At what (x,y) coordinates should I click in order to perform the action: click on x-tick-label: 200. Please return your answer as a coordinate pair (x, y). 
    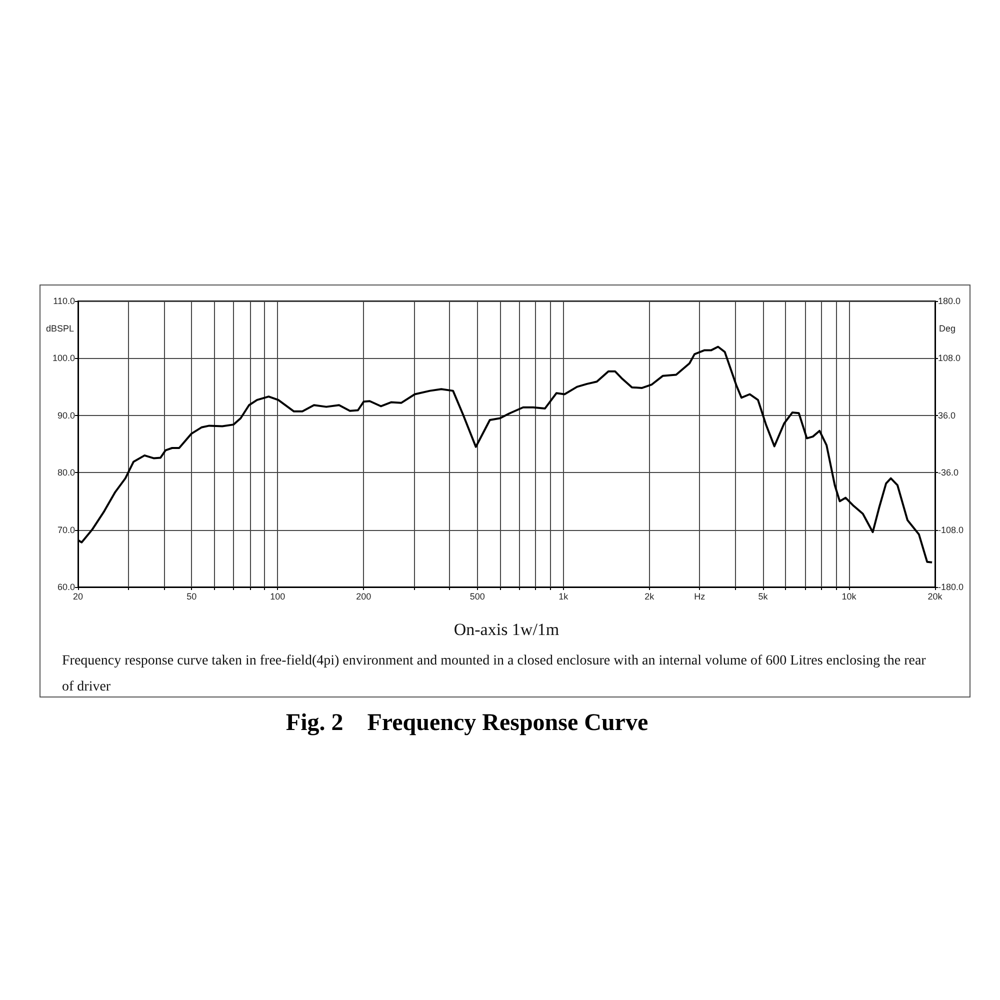
    Looking at the image, I should click on (364, 597).